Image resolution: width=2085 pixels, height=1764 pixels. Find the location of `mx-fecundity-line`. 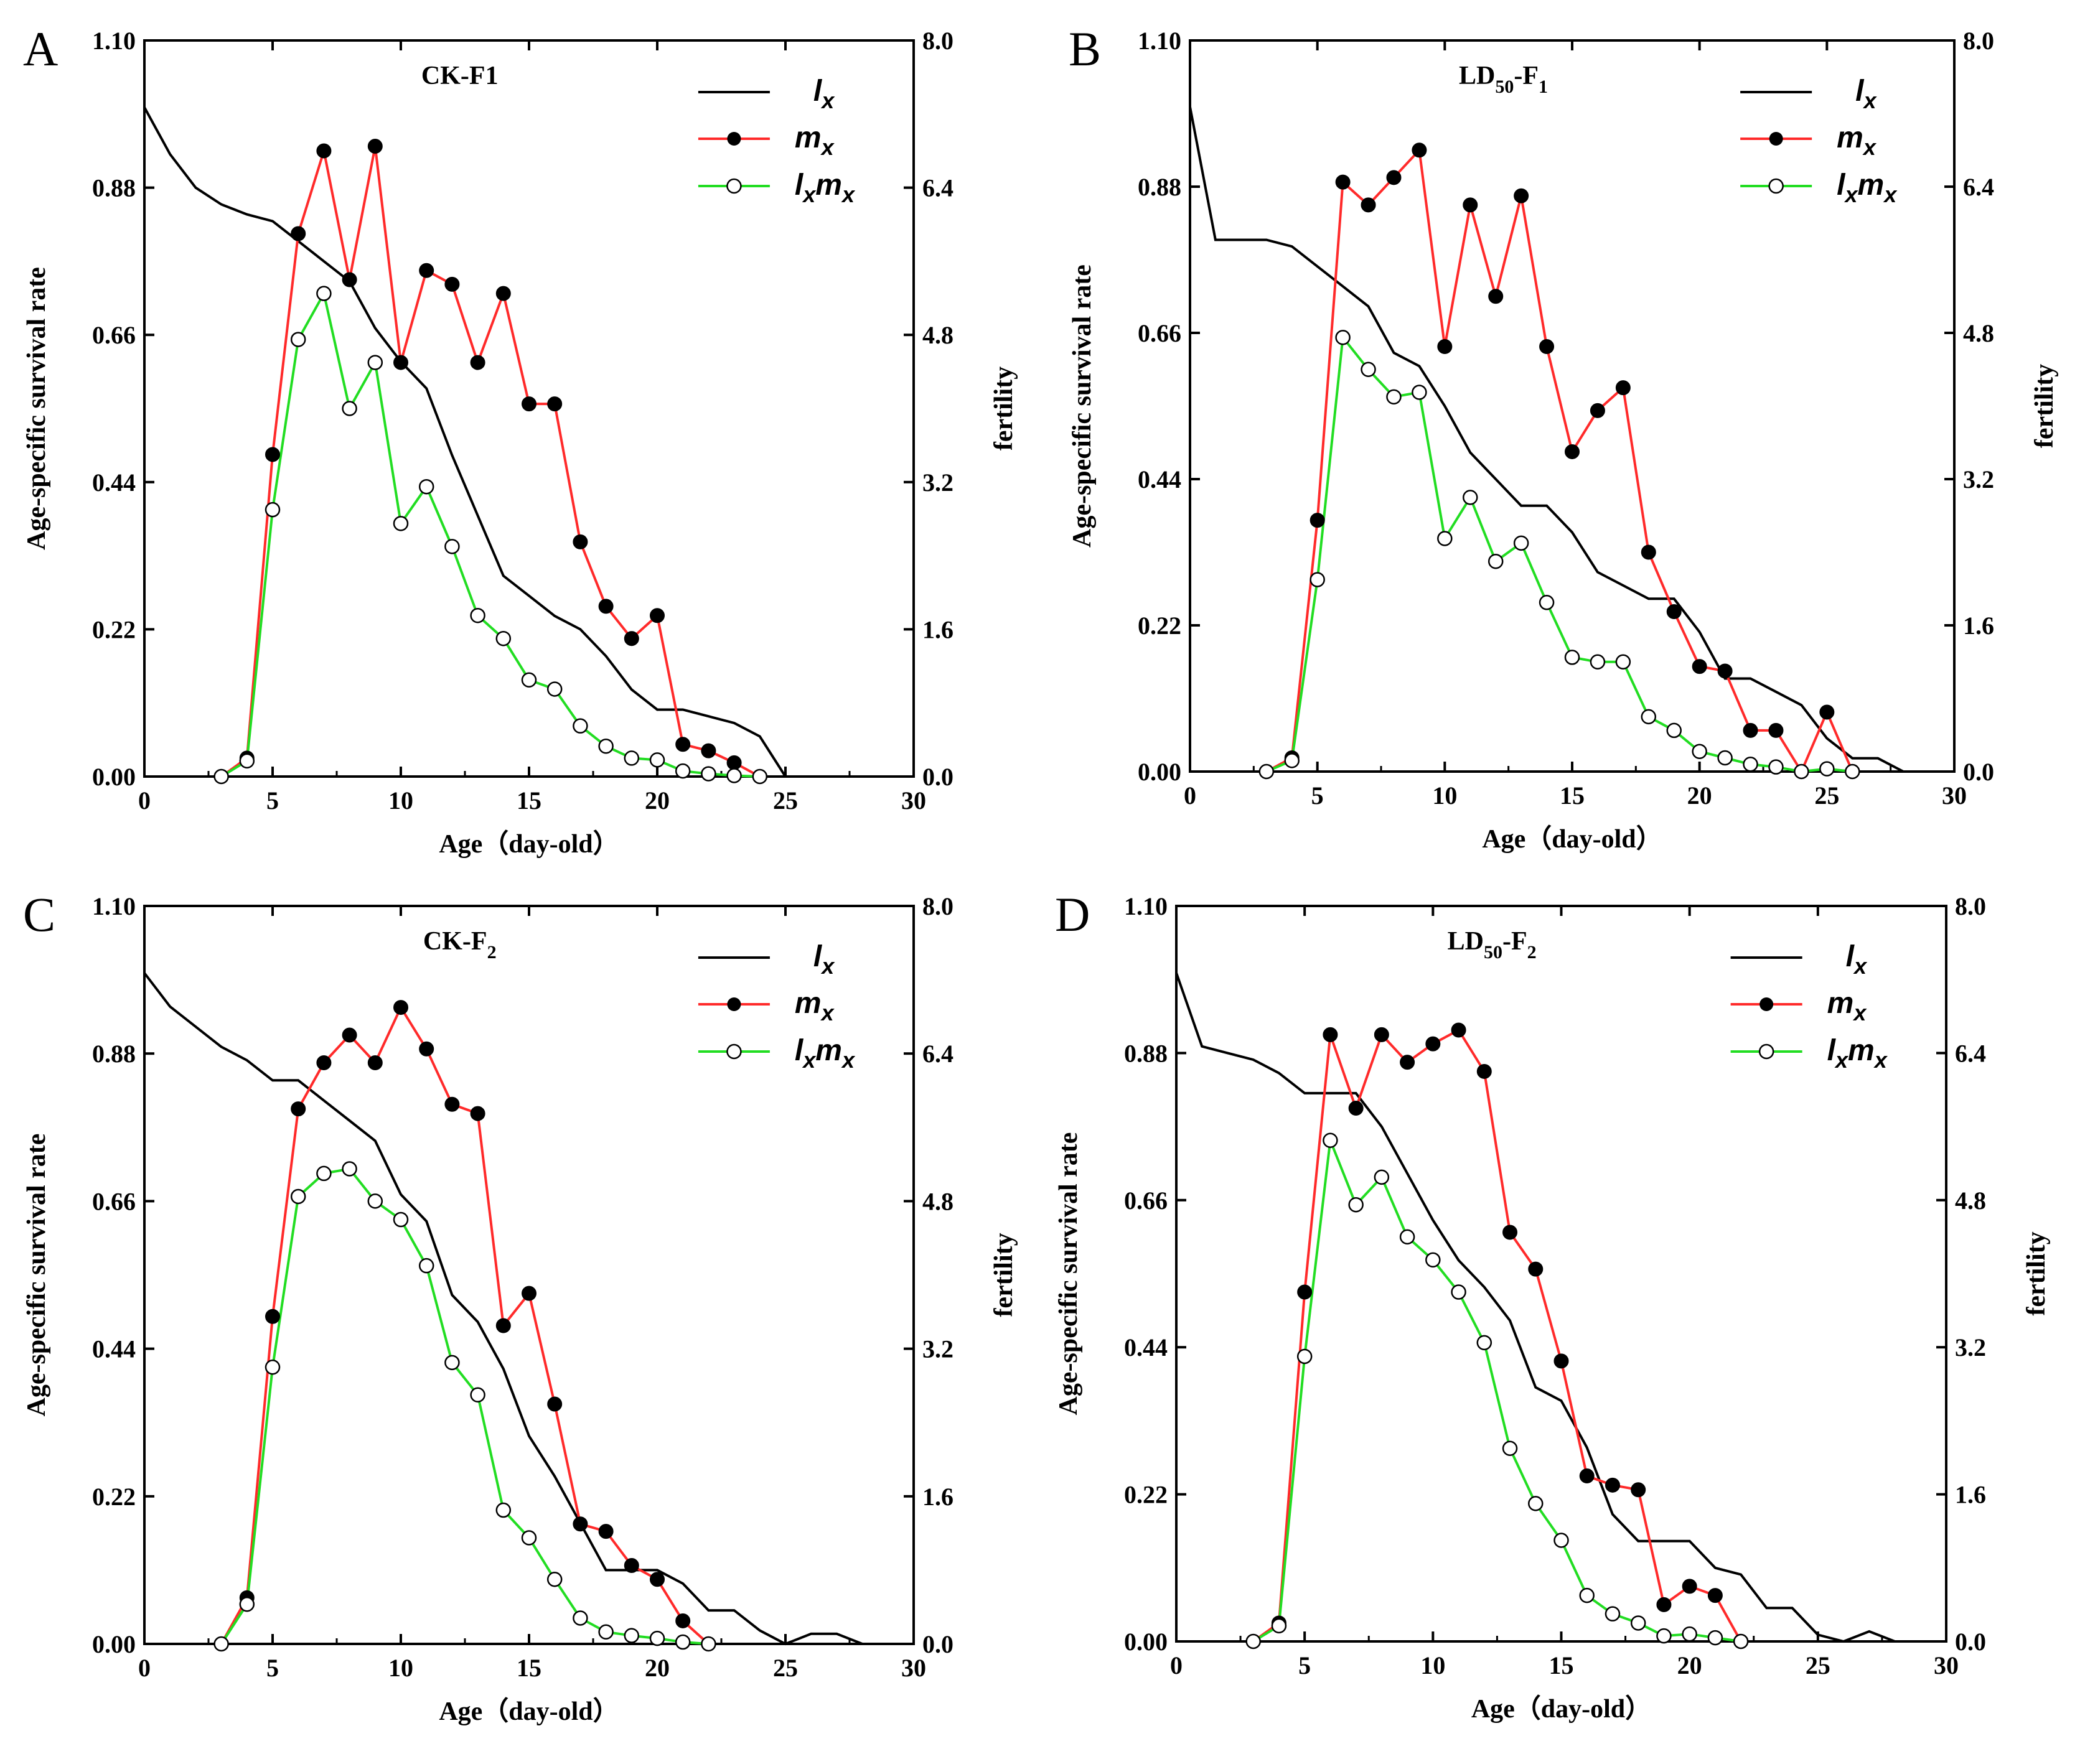

mx-fecundity-line is located at coordinates (1560, 461).